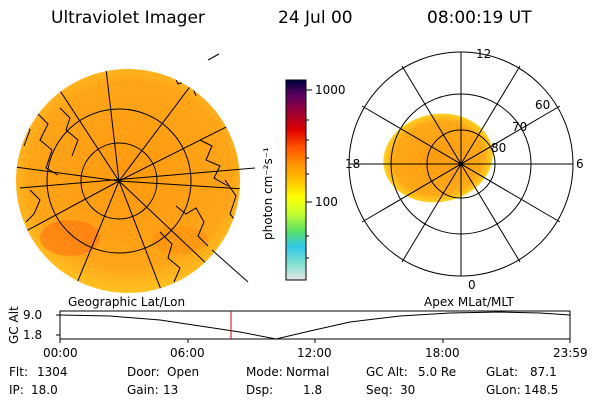  What do you see at coordinates (14, 325) in the screenshot?
I see `gc-alt-axis-label: GC Alt` at bounding box center [14, 325].